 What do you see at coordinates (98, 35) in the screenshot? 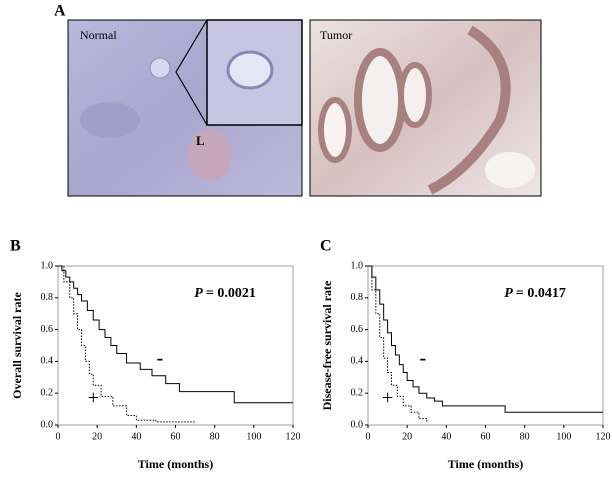
I see `image-label: Normal` at bounding box center [98, 35].